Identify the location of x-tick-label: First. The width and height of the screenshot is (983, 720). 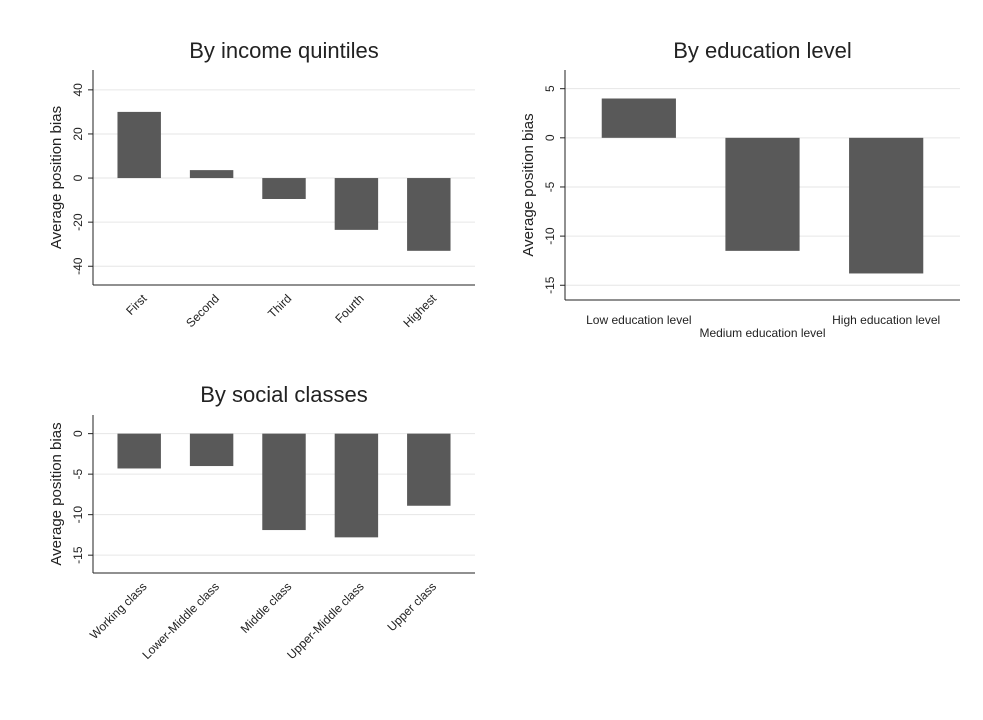
(136, 304).